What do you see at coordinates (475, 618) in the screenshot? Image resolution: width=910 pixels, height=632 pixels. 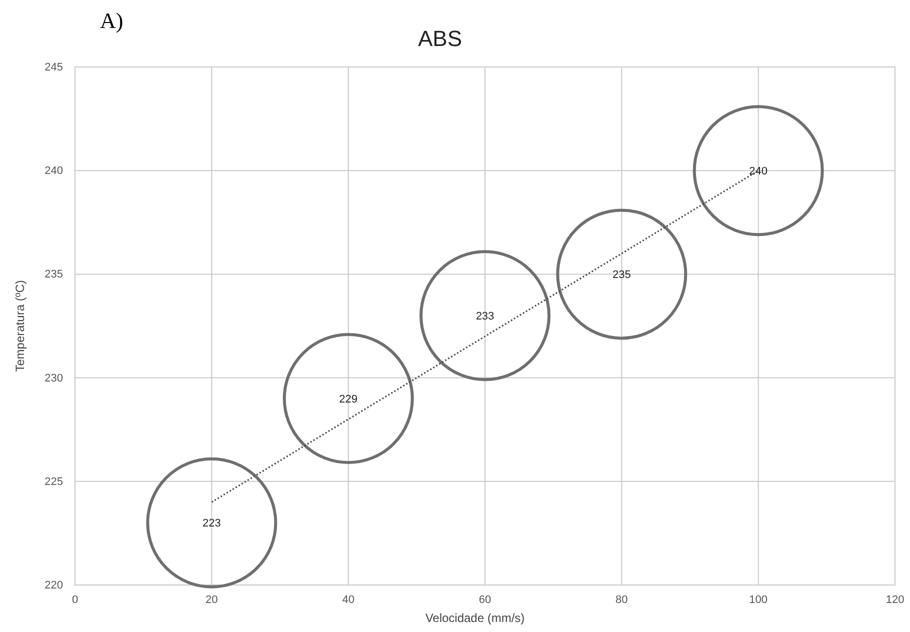 I see `x-axis-title: Velocidade (mm/s)` at bounding box center [475, 618].